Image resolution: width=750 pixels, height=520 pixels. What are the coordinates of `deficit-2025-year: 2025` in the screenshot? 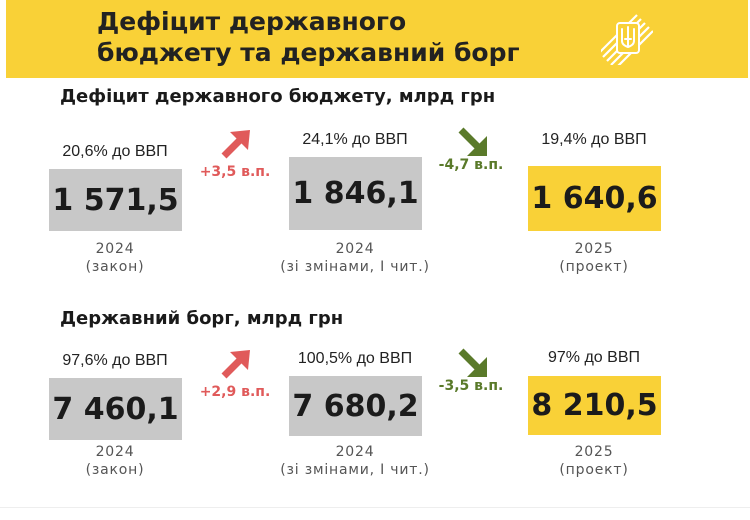 It's located at (594, 249).